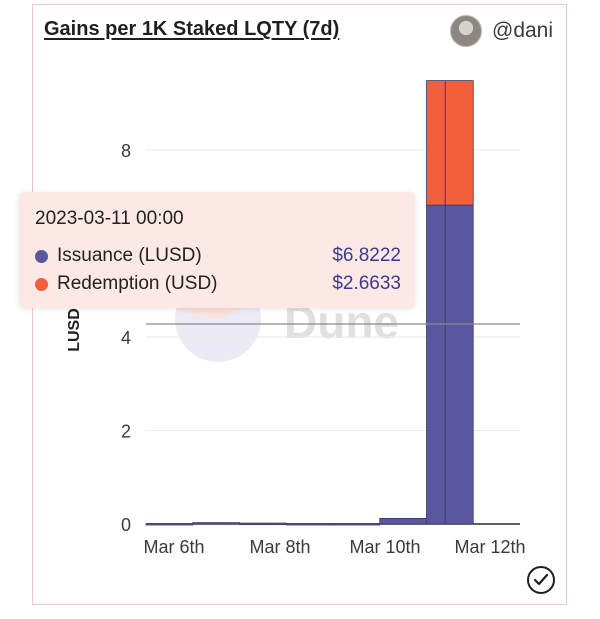 The width and height of the screenshot is (600, 619). I want to click on author-handle: @dani, so click(523, 30).